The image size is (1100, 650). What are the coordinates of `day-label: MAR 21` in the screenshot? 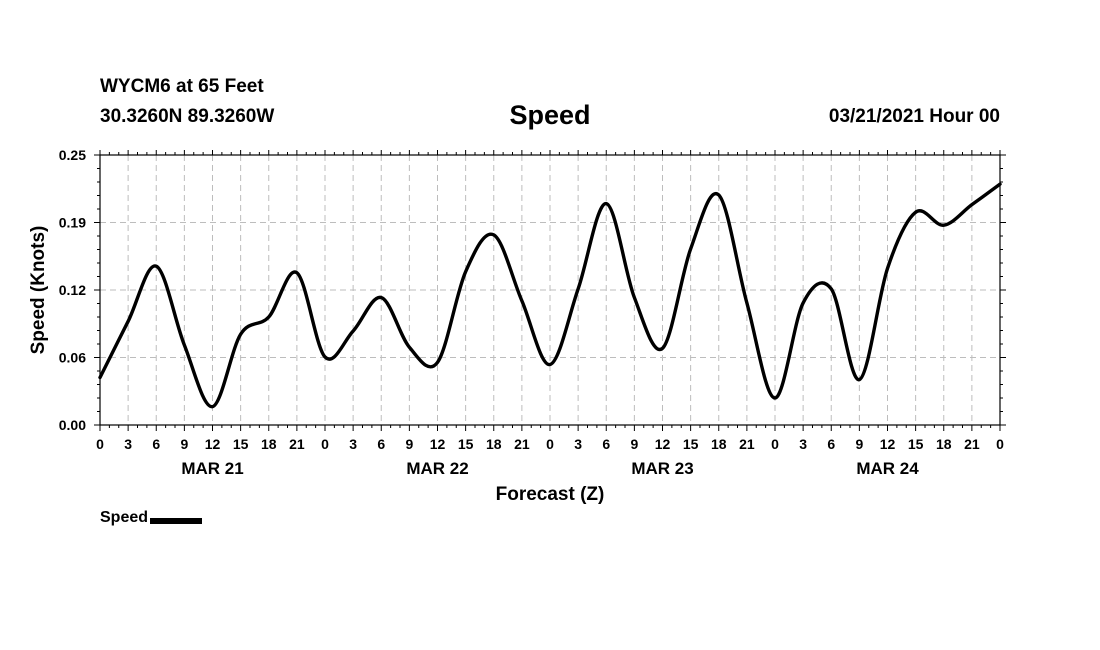 It's located at (212, 468).